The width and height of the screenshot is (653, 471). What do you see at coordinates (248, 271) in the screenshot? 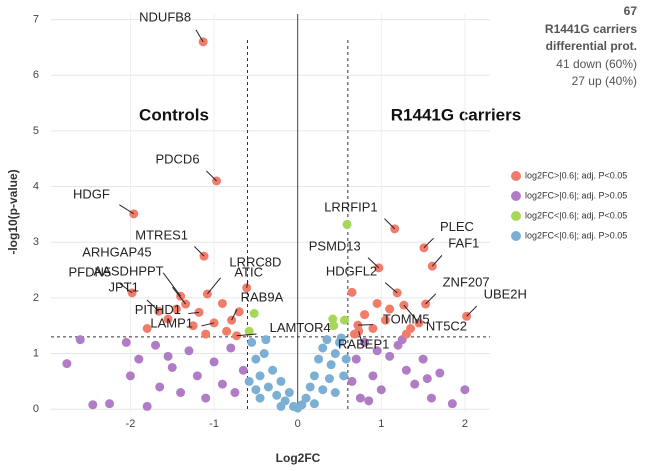
I see `point-label: ATIC` at bounding box center [248, 271].